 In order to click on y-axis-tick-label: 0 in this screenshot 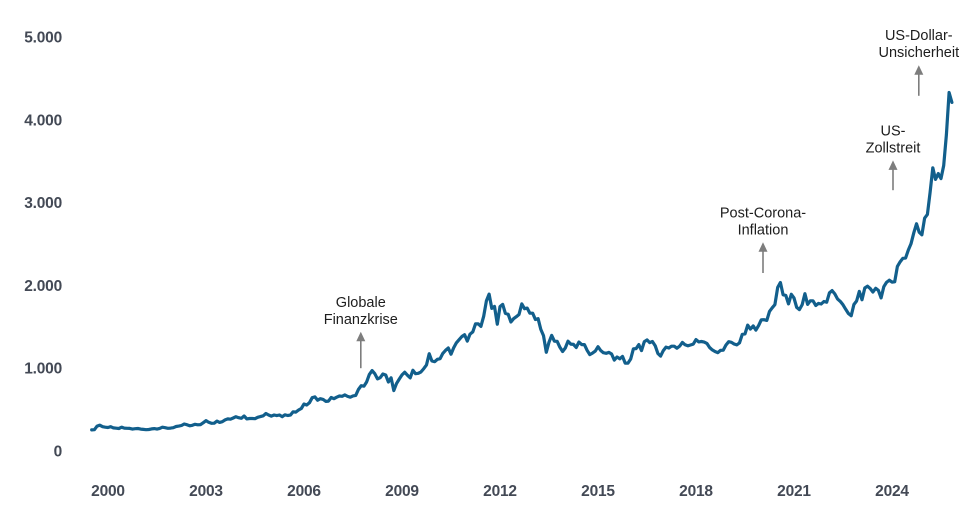, I will do `click(58, 452)`.